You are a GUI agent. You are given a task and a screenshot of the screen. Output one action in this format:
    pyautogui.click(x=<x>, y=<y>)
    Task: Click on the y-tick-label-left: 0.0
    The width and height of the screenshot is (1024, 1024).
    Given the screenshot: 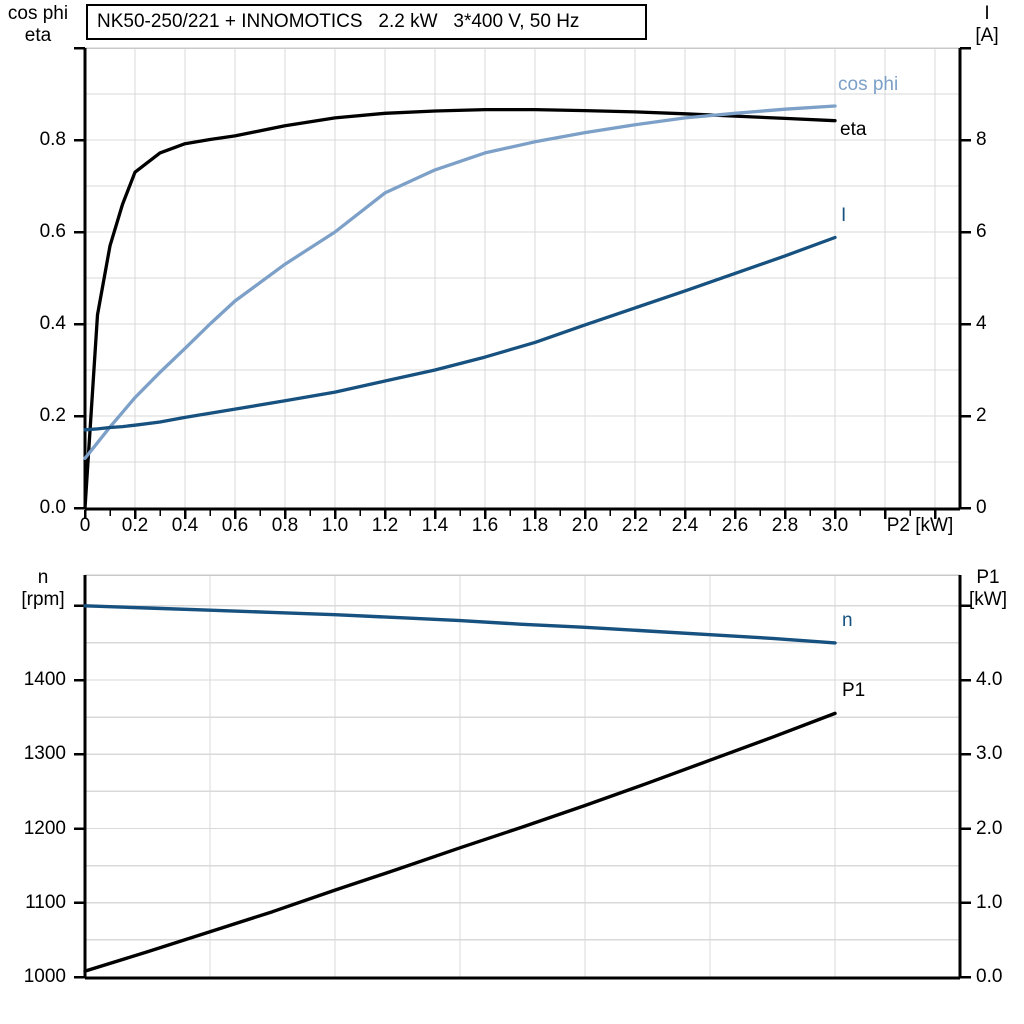 What is the action you would take?
    pyautogui.click(x=52, y=507)
    